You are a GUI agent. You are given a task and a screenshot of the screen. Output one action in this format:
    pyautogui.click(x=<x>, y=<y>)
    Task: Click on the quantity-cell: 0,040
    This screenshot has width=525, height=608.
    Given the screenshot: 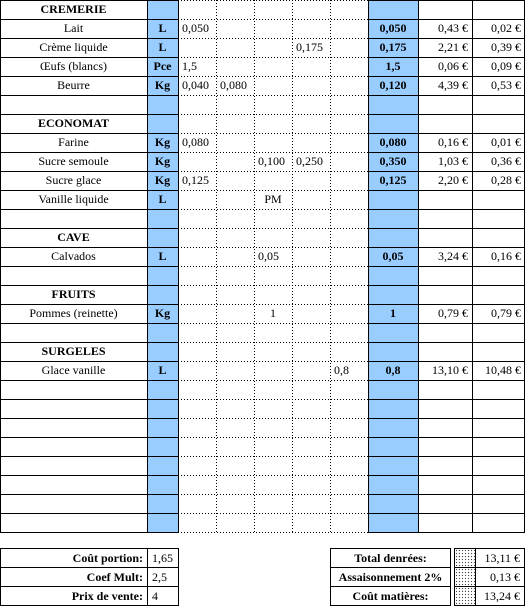 What is the action you would take?
    pyautogui.click(x=195, y=85)
    